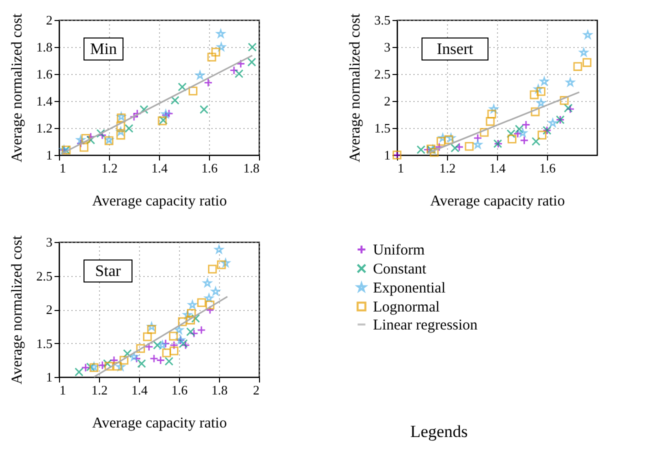 The image size is (667, 467). What do you see at coordinates (455, 49) in the screenshot?
I see `annotation: Insert` at bounding box center [455, 49].